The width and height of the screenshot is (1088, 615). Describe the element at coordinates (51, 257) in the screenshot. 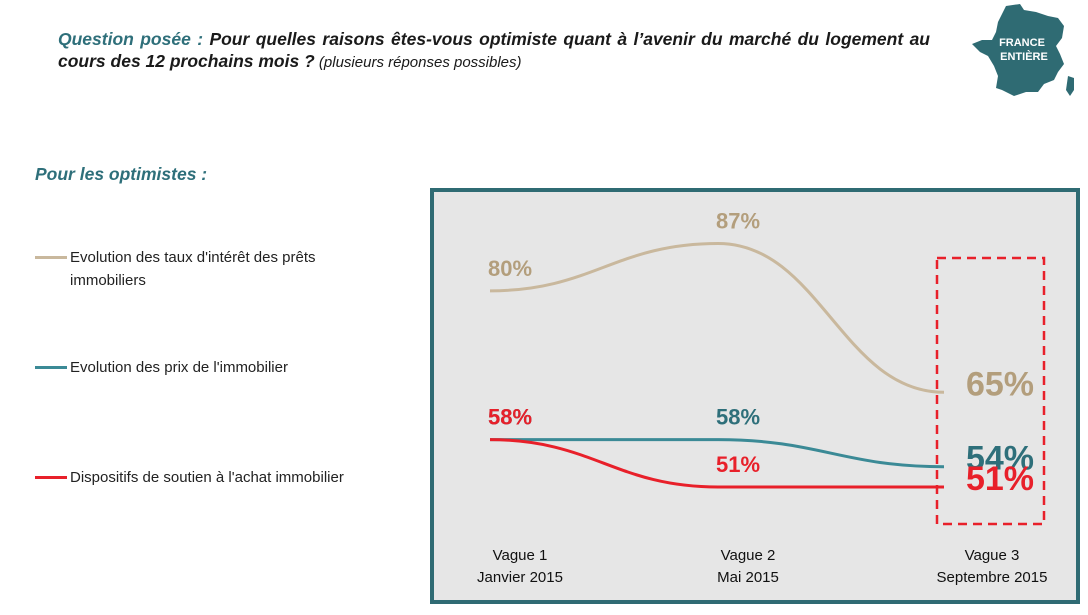

I see `legend-swatch-taux` at that location.